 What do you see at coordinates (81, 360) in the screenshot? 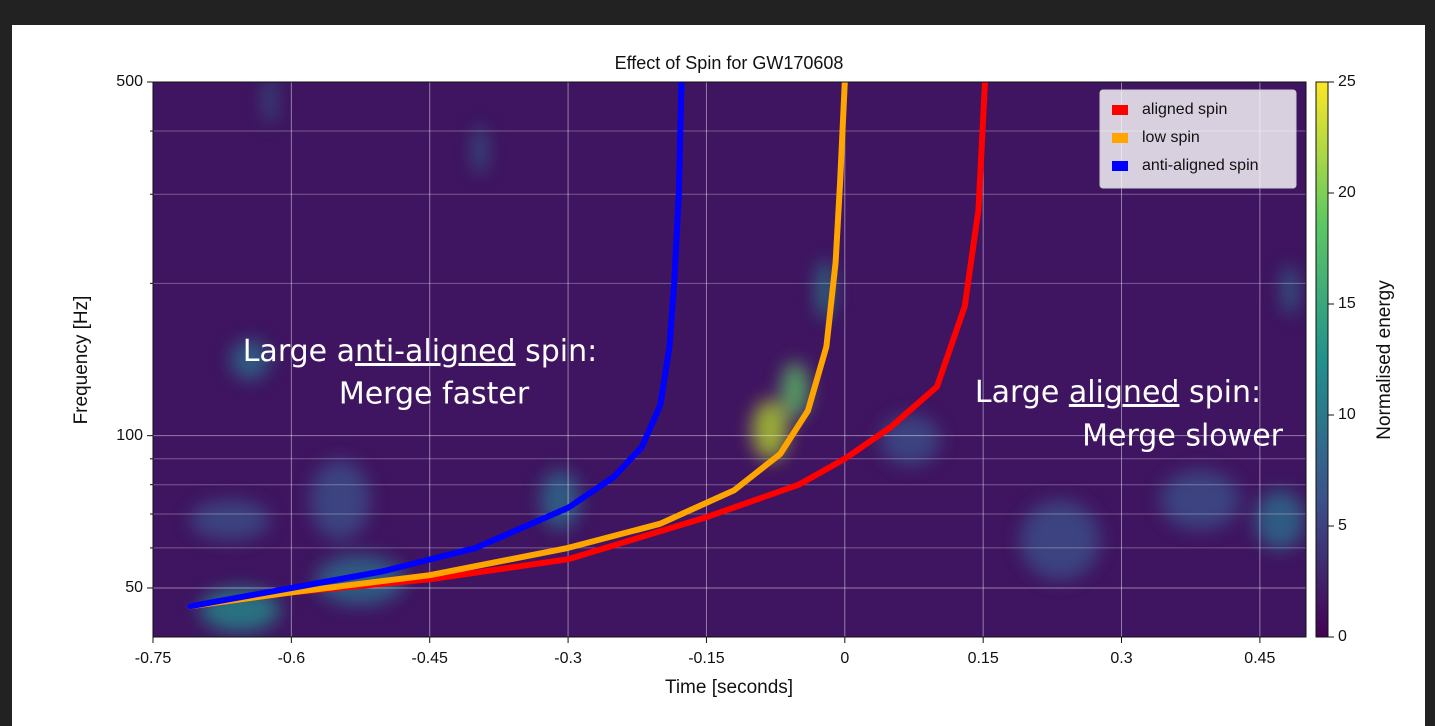
I see `y-axis-label: Frequency [Hz]` at bounding box center [81, 360].